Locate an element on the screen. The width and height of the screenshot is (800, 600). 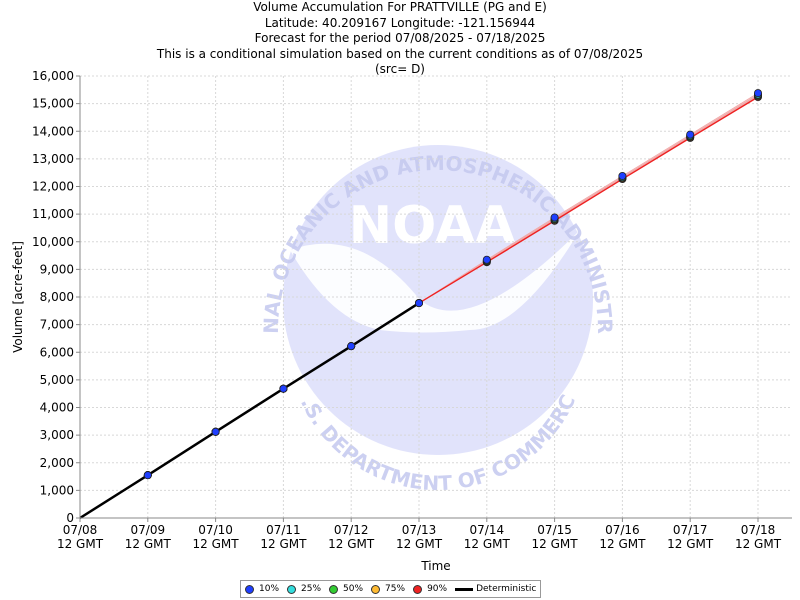
x-axis-label: Time is located at coordinates (435, 566).